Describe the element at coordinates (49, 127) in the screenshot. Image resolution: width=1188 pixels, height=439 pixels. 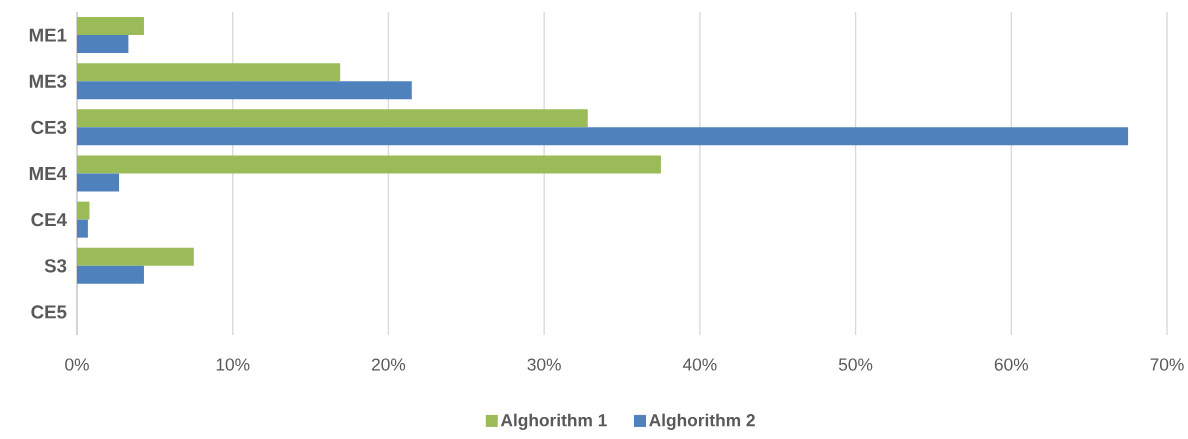
I see `y-tick-label: CE3` at that location.